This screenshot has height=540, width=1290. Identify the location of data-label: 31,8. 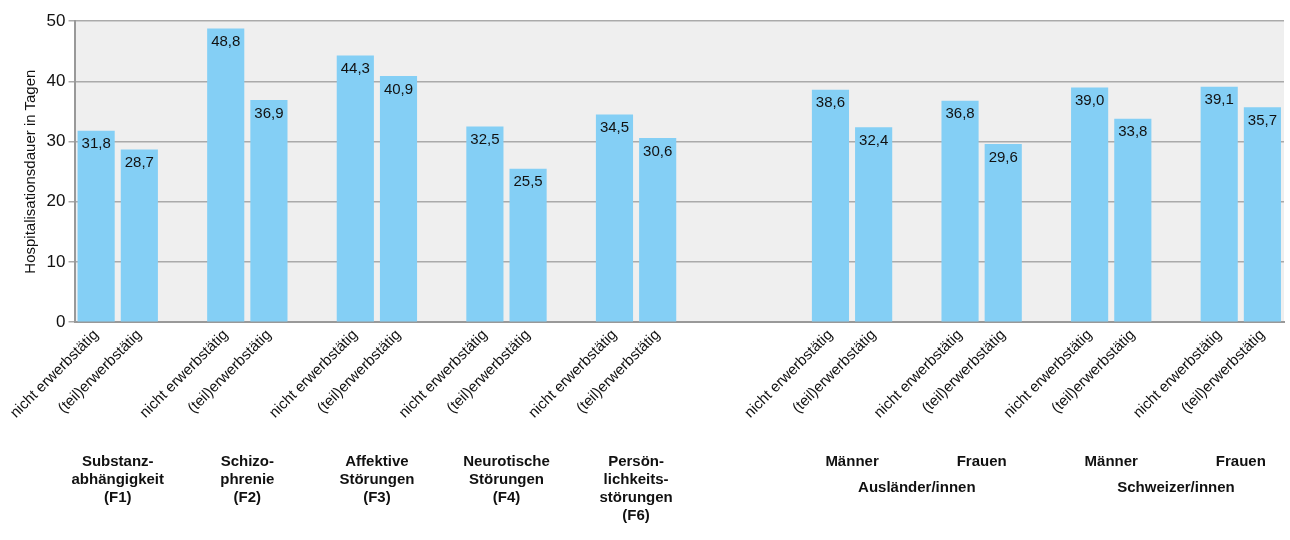
(96, 143).